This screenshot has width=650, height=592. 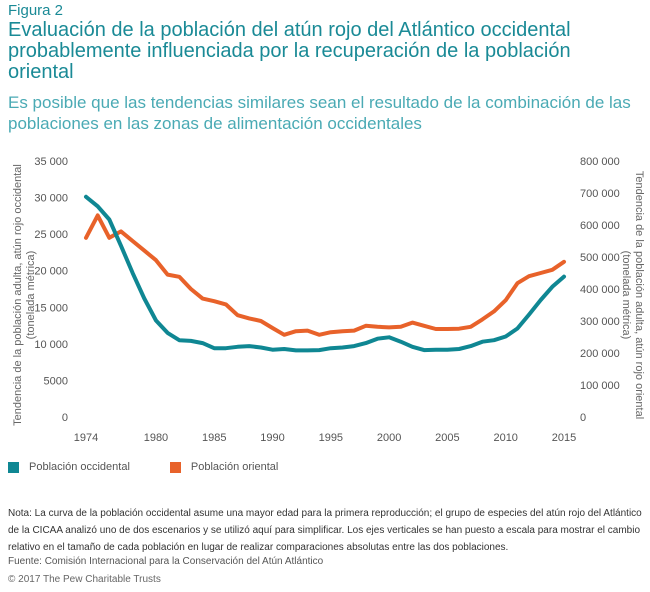 What do you see at coordinates (272, 438) in the screenshot?
I see `x-tick-label: 1990` at bounding box center [272, 438].